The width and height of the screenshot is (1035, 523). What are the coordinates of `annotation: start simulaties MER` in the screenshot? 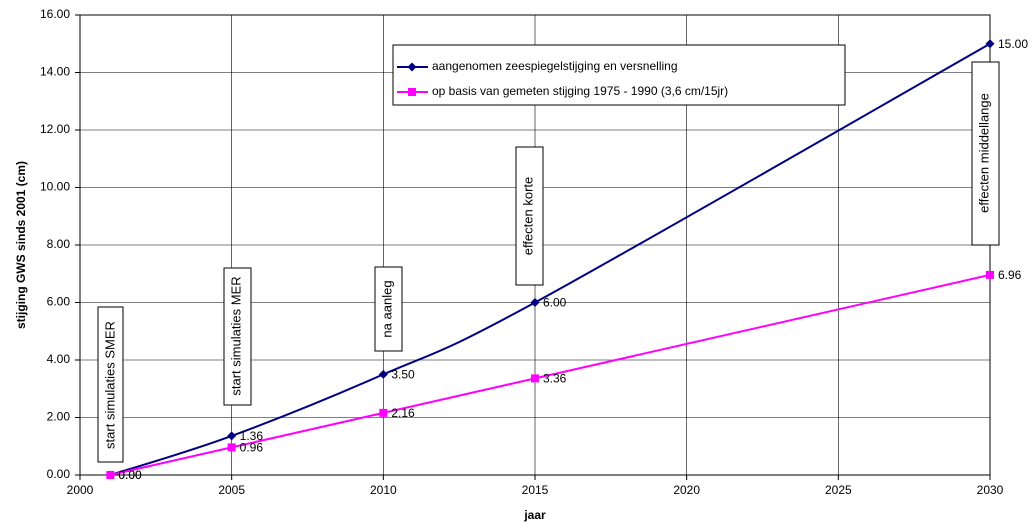 It's located at (235, 335).